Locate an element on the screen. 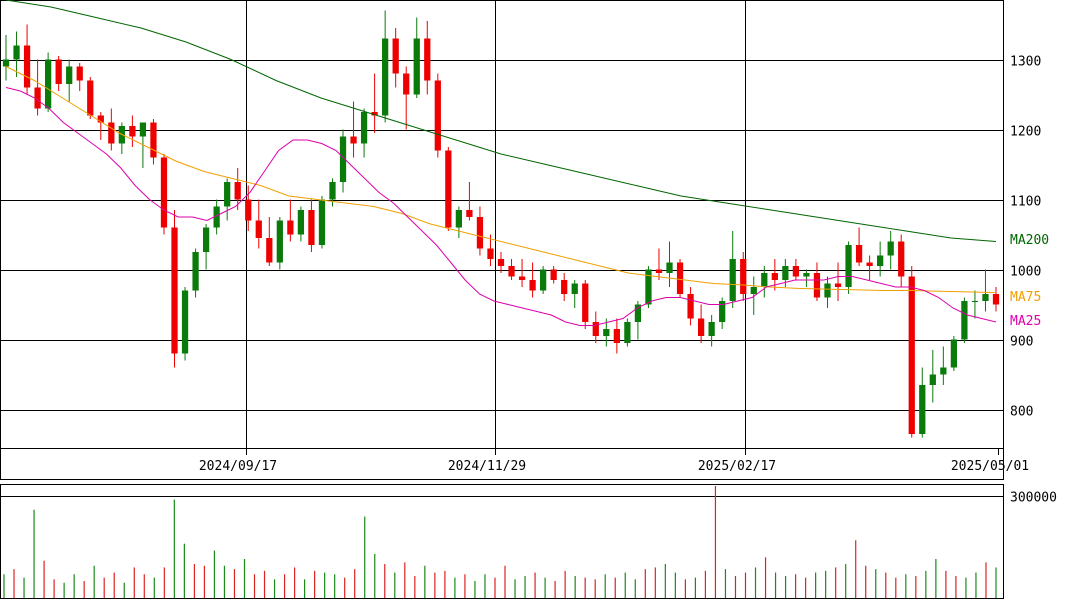  x-tick-label: 2024/09/17 is located at coordinates (238, 466).